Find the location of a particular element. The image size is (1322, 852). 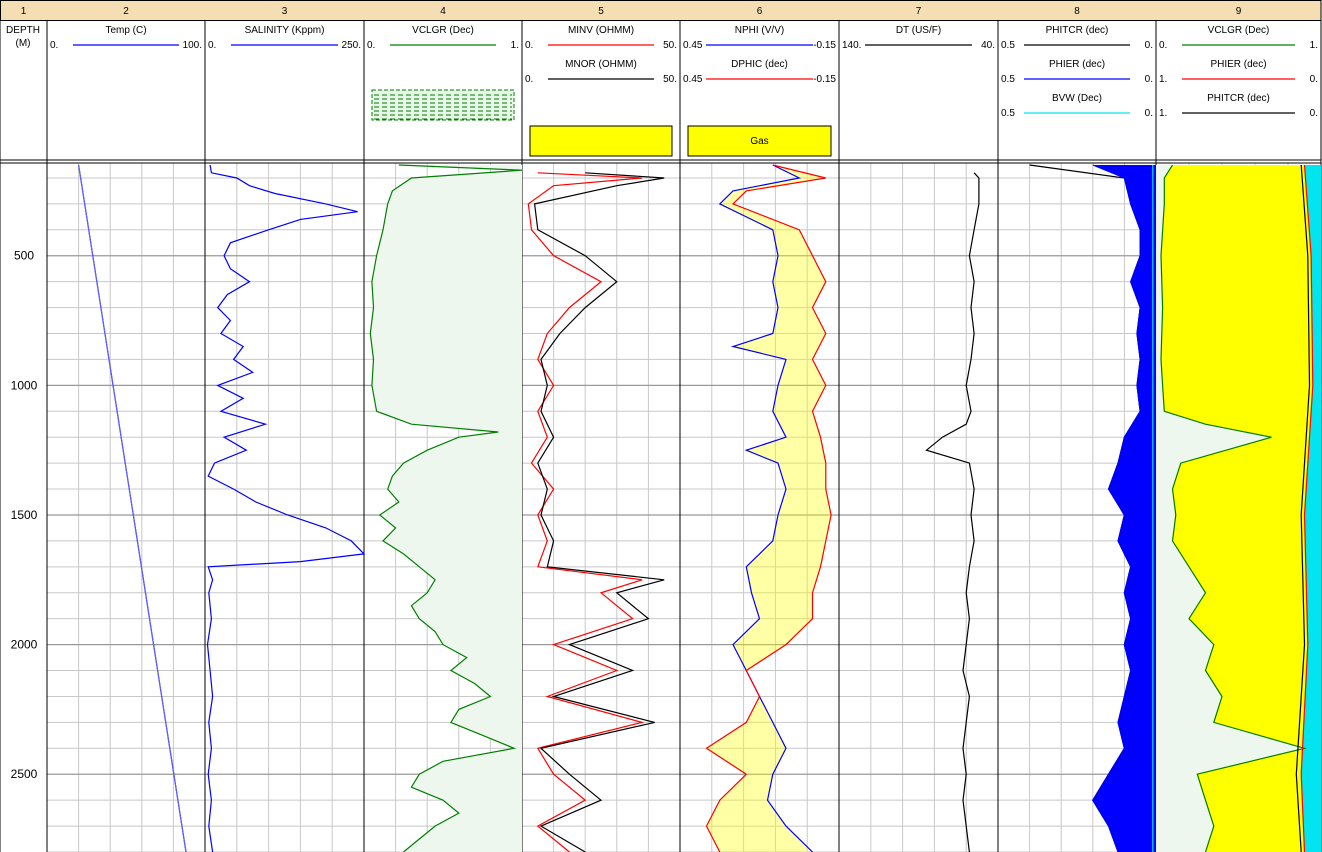

scale-left-resistivity-1: 0. is located at coordinates (529, 79).